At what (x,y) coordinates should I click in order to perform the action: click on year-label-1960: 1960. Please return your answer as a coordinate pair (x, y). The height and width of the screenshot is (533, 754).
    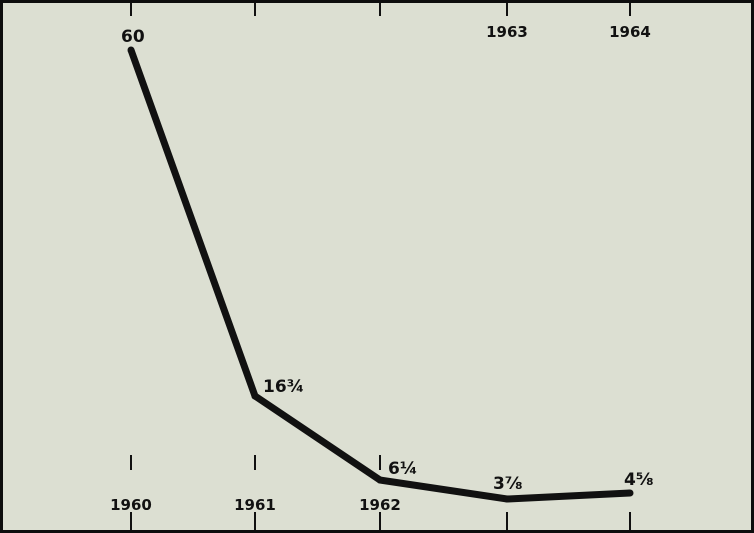
    Looking at the image, I should click on (131, 505).